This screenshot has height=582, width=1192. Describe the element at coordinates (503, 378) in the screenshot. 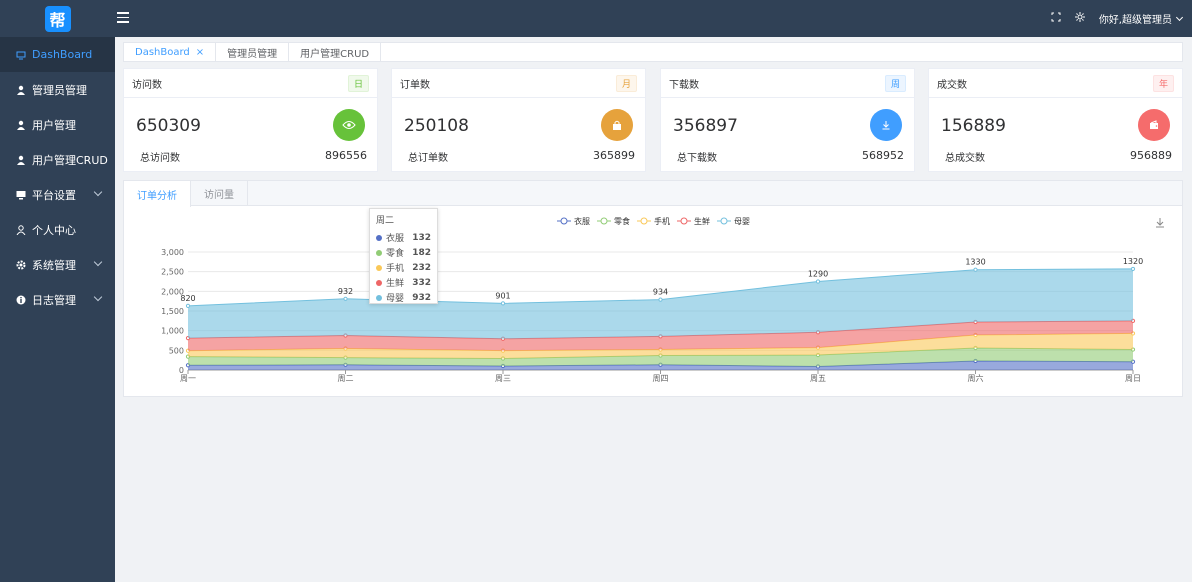

I see `x-tick-label: 周三` at that location.